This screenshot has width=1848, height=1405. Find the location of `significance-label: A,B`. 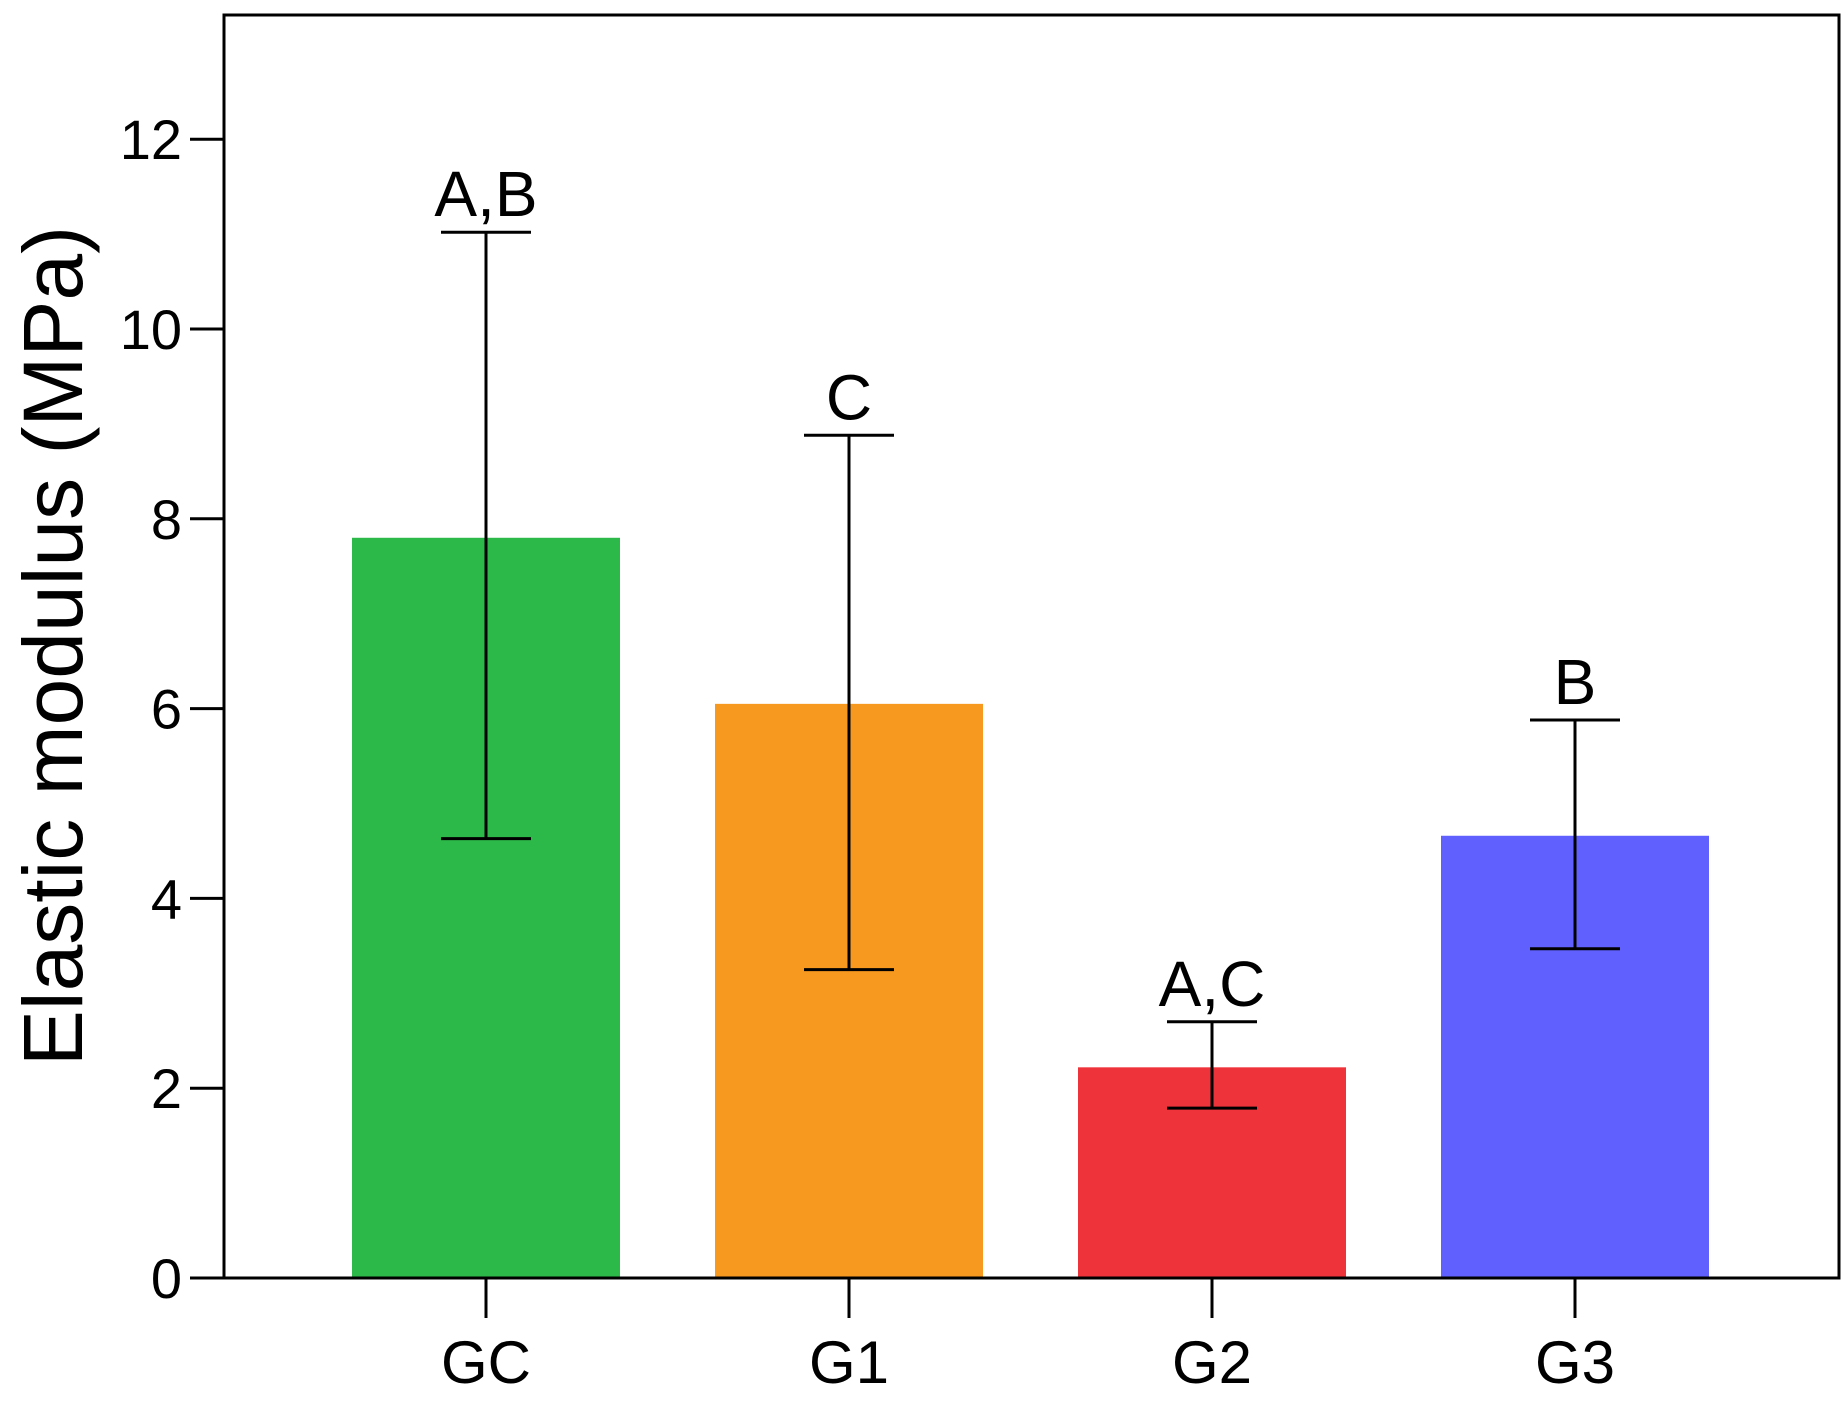

significance-label: A,B is located at coordinates (485, 194).